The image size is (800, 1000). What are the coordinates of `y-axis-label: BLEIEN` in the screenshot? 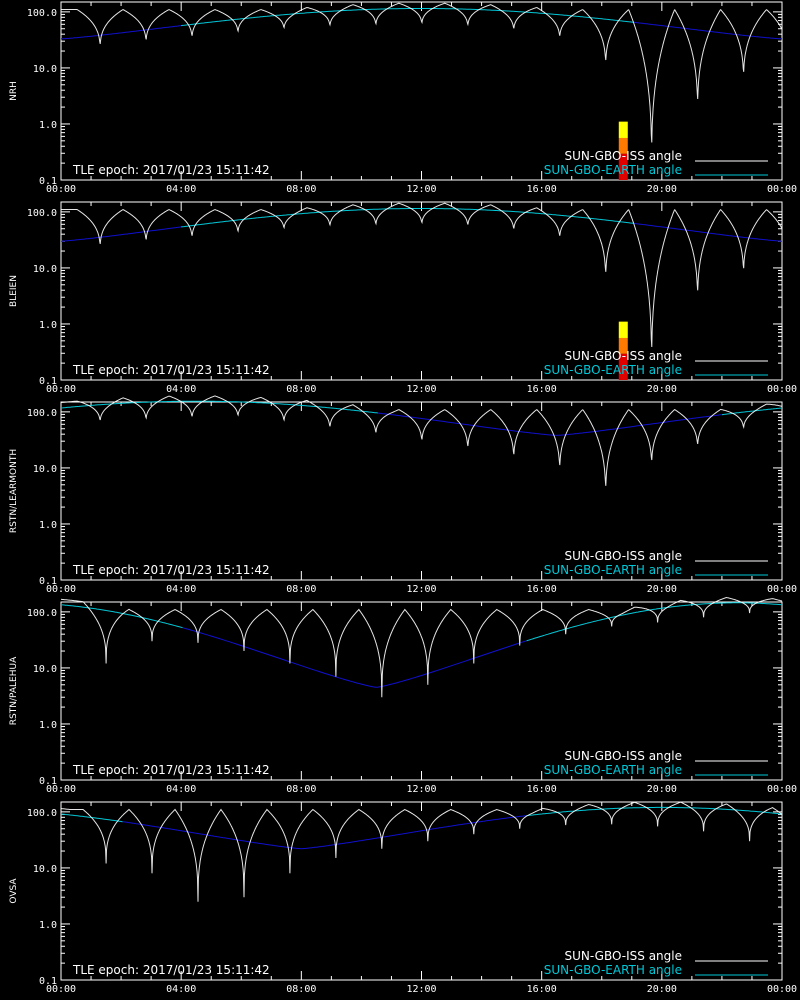 It's located at (14, 291).